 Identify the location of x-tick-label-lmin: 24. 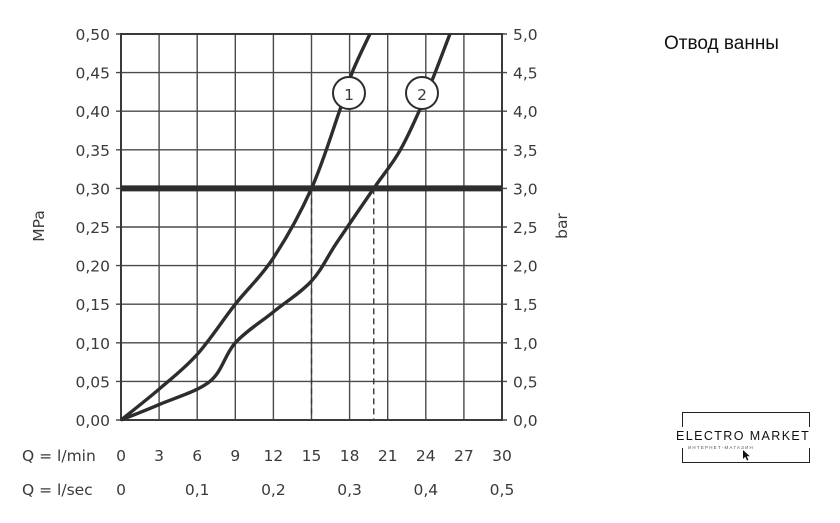
(426, 456).